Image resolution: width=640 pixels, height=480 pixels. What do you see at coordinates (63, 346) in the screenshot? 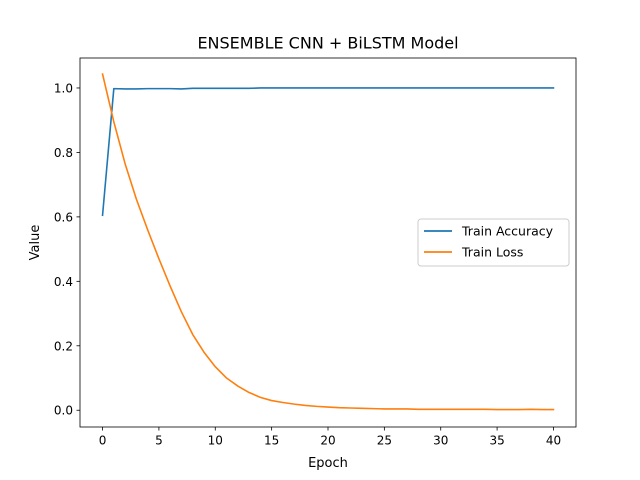
I see `y-tick-label-0-2: 0.2` at bounding box center [63, 346].